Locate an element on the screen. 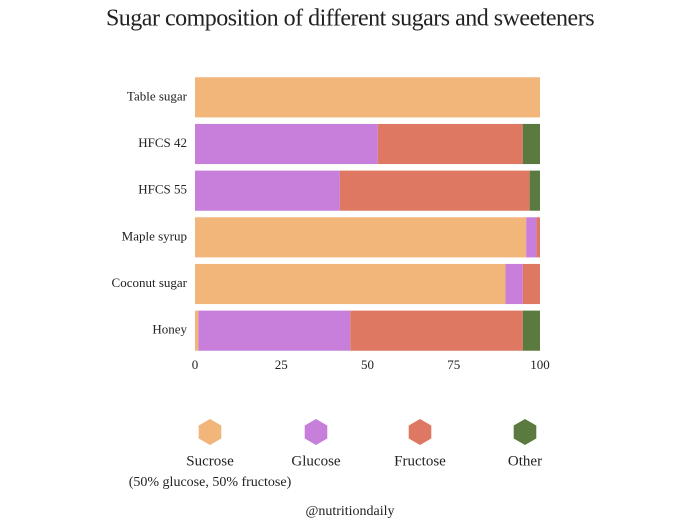  legend-label: Fructose is located at coordinates (420, 461).